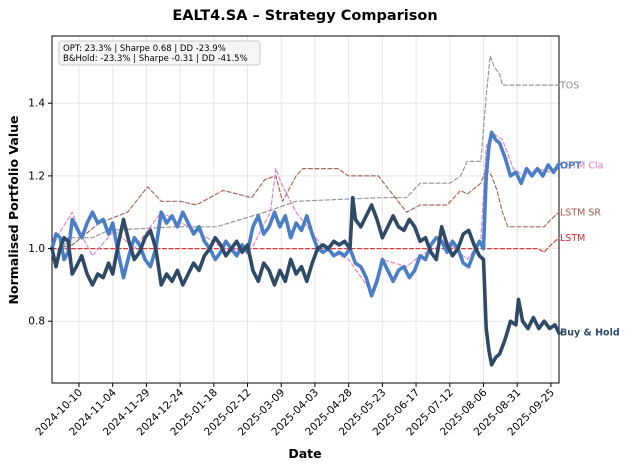  What do you see at coordinates (40, 213) in the screenshot?
I see `y-axis-ticks: 0.8 1.0 1.2 1.4` at bounding box center [40, 213].